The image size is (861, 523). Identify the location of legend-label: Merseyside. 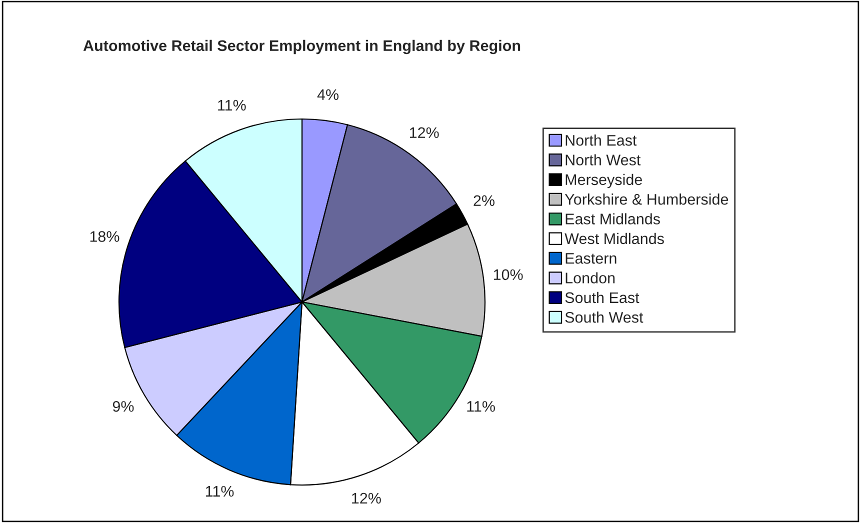
(604, 181).